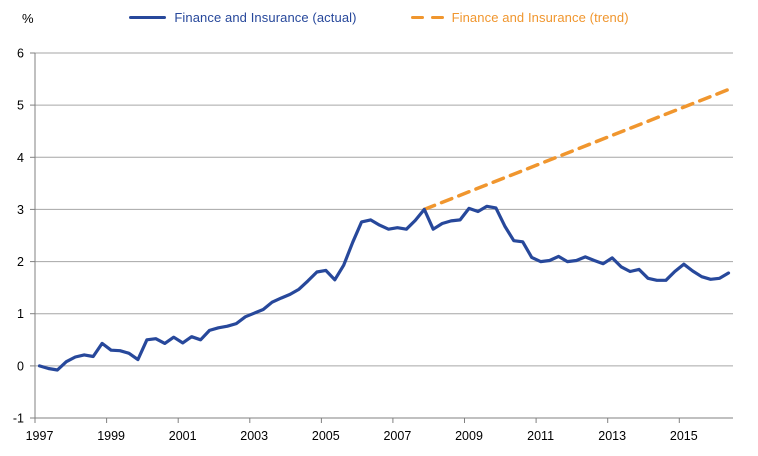 The height and width of the screenshot is (456, 758). I want to click on x-tick-label: 2013, so click(612, 436).